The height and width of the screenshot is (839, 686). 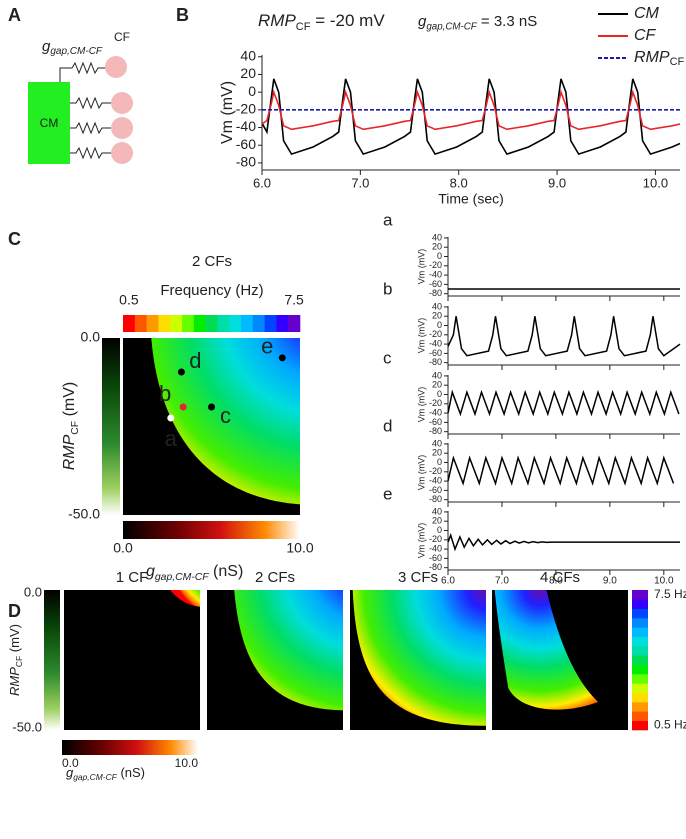 I want to click on label-sub: CF, so click(x=75, y=428).